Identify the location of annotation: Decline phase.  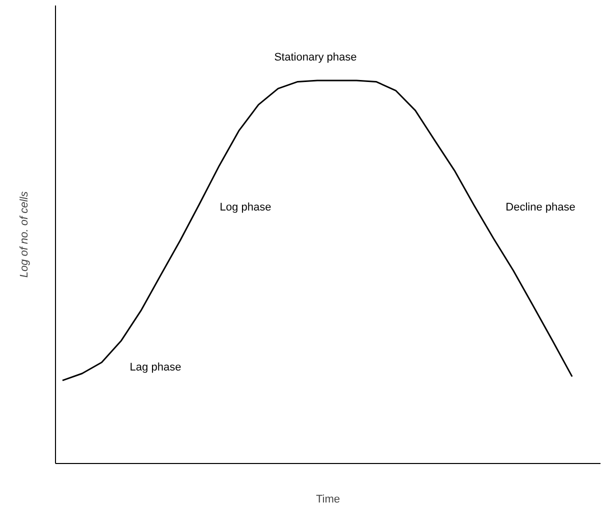
(541, 208).